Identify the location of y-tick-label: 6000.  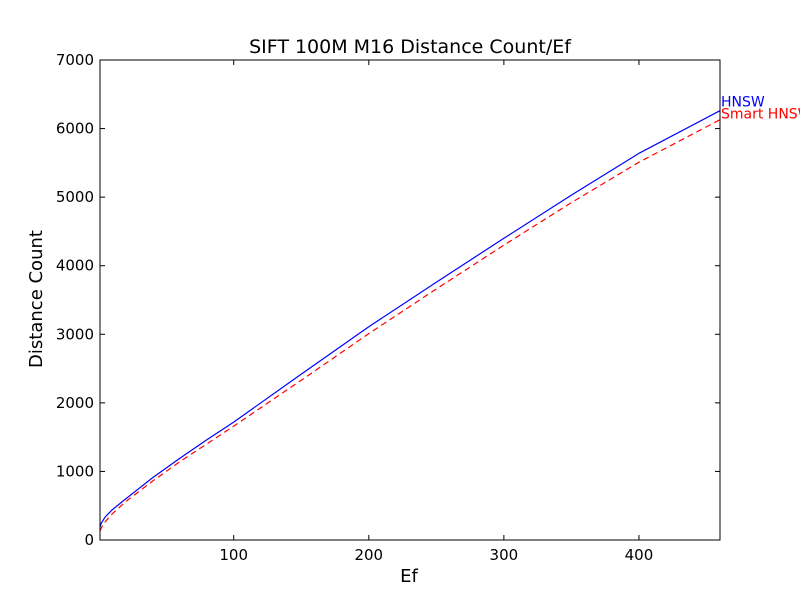
(75, 129).